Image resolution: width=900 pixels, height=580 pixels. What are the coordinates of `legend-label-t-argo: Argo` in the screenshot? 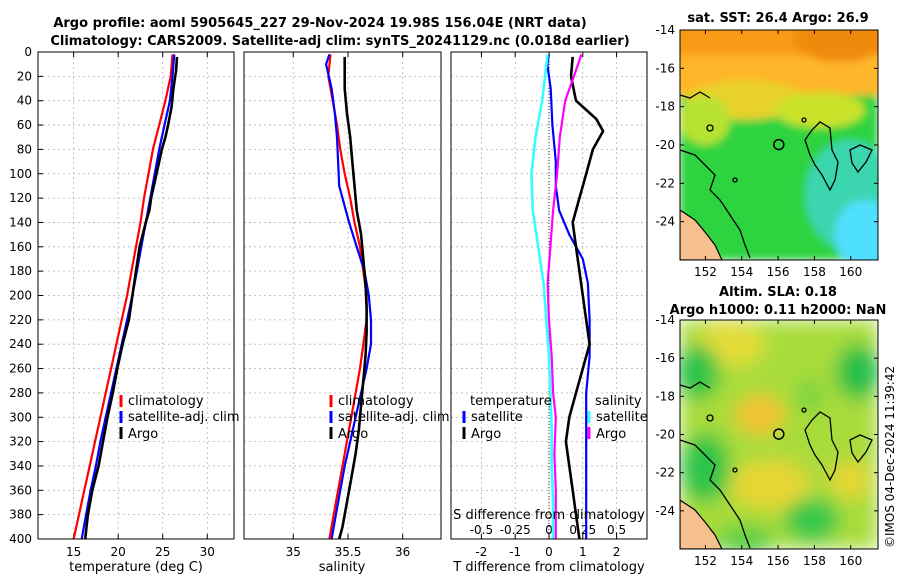 It's located at (486, 434).